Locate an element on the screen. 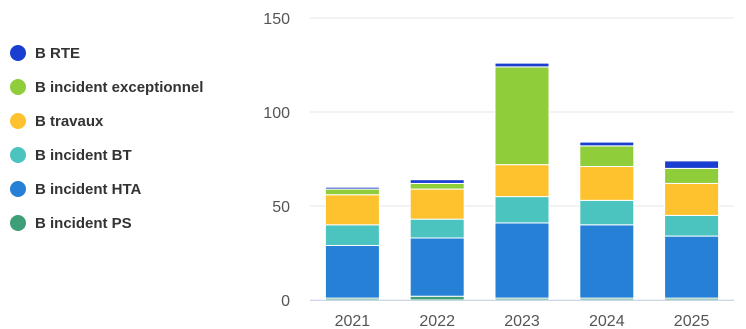 The height and width of the screenshot is (329, 746). x-tick-label-2024: 2024 is located at coordinates (607, 321).